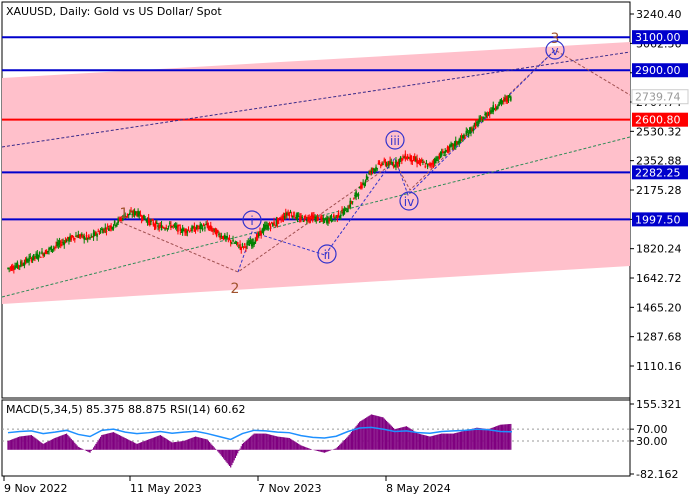 This screenshot has width=700, height=500. What do you see at coordinates (658, 70) in the screenshot?
I see `level-tag-label: 2900.00` at bounding box center [658, 70].